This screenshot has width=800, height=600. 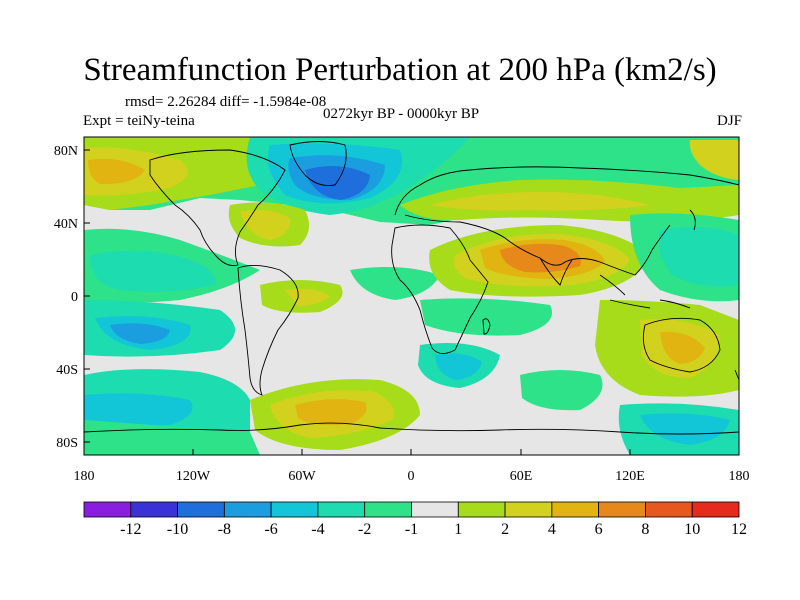 I want to click on colorbar-label: -6, so click(x=270, y=529).